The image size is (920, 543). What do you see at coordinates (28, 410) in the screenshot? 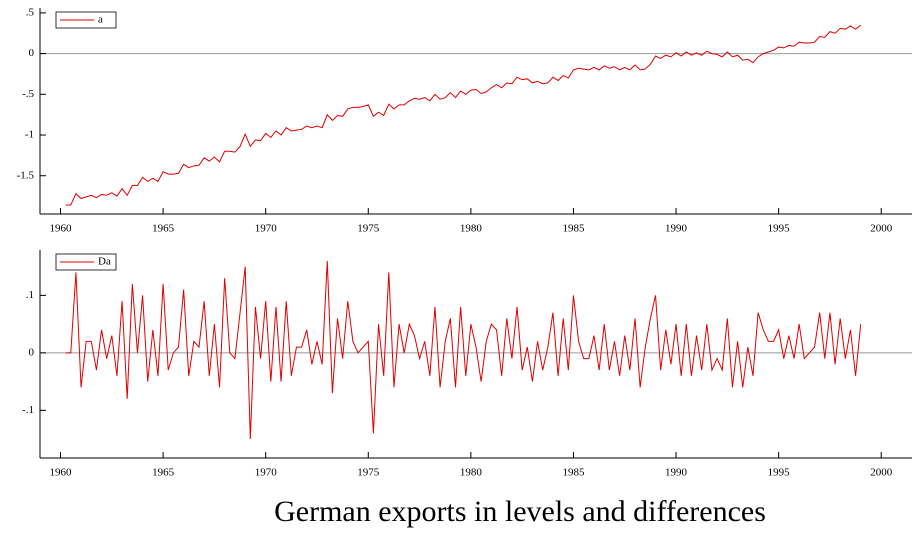
I see `y-tick-label: -.1` at bounding box center [28, 410].